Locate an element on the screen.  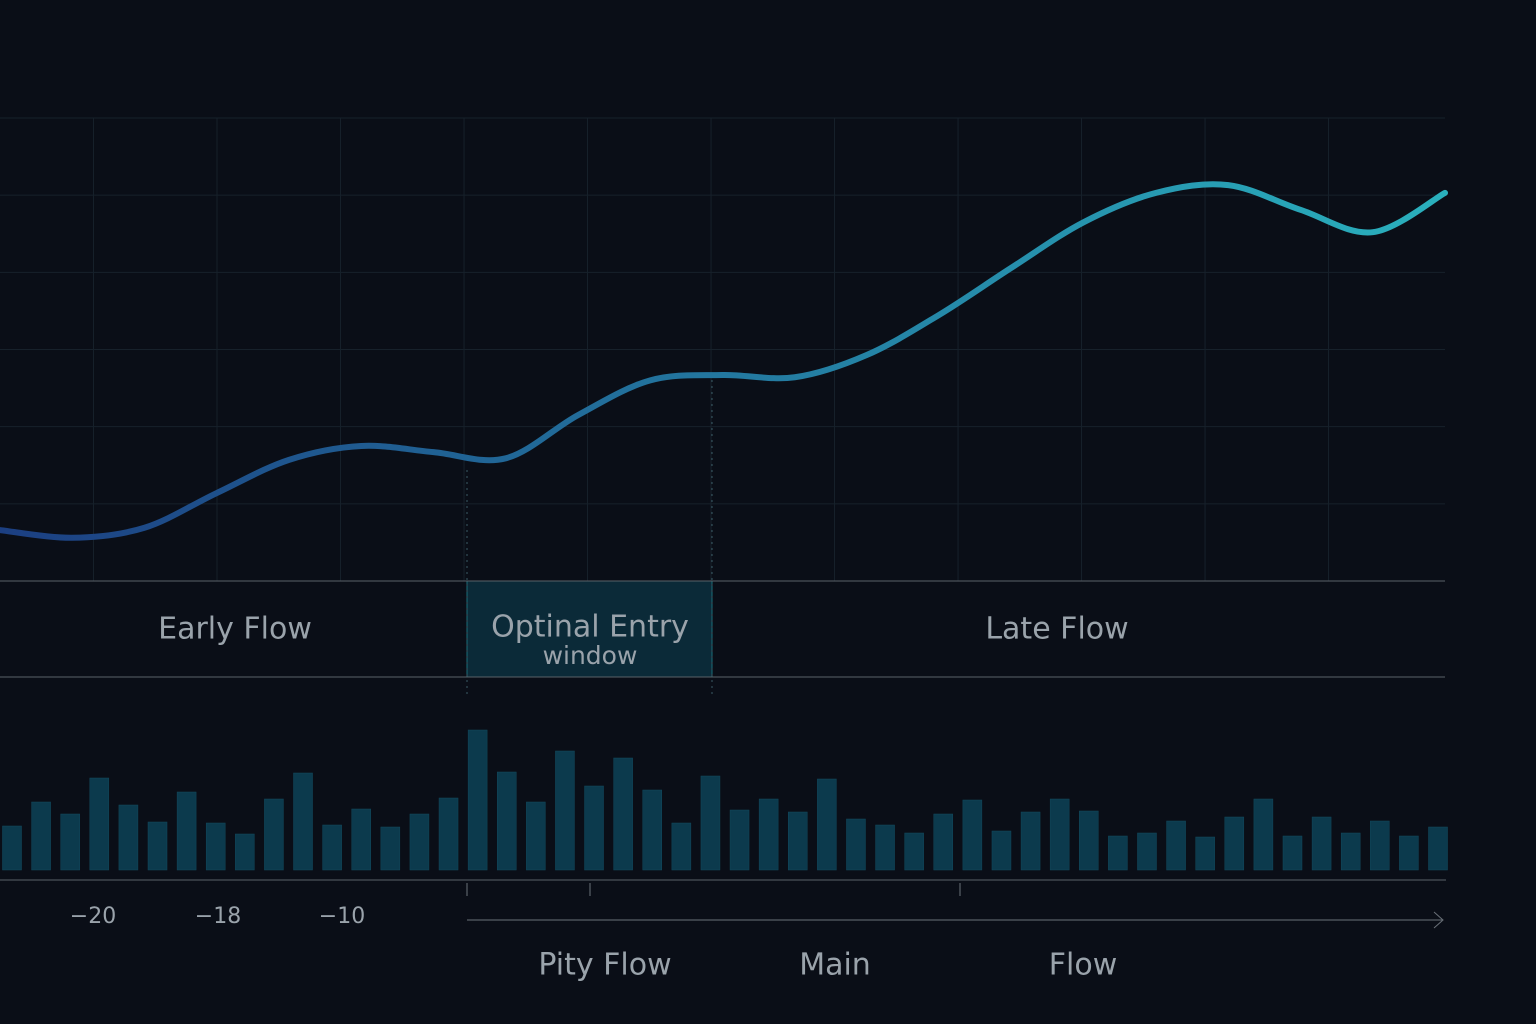
x-tick-label: −20 is located at coordinates (93, 916).